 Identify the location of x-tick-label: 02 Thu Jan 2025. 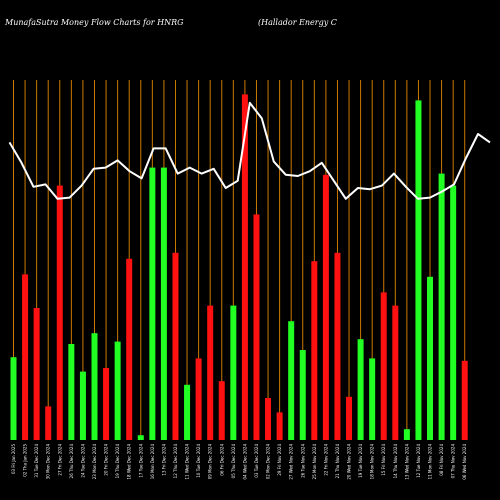
(25, 460).